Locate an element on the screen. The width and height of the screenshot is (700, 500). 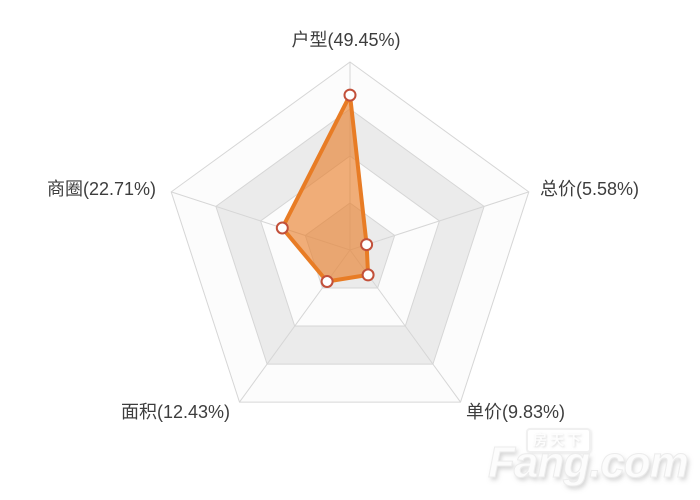
axis-label-huxing: 户型(49.45%) is located at coordinates (346, 40).